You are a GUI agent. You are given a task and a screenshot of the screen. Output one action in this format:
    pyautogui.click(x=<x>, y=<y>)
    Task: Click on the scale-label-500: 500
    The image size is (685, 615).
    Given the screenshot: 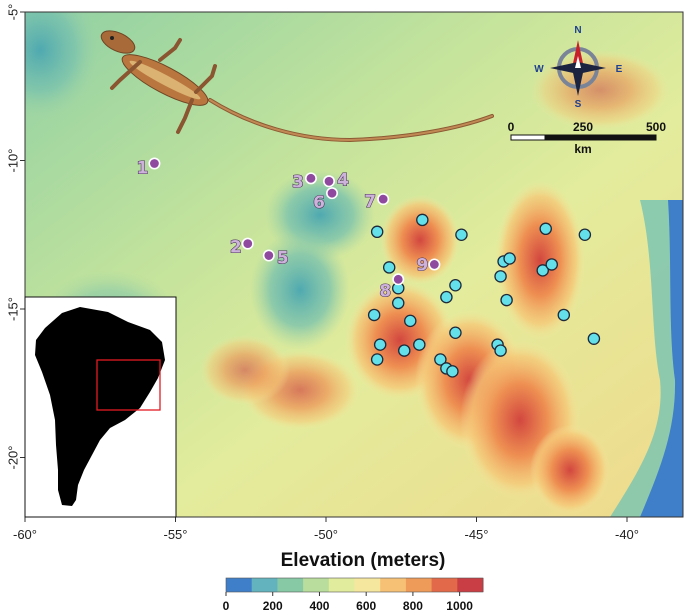 What is the action you would take?
    pyautogui.click(x=656, y=127)
    